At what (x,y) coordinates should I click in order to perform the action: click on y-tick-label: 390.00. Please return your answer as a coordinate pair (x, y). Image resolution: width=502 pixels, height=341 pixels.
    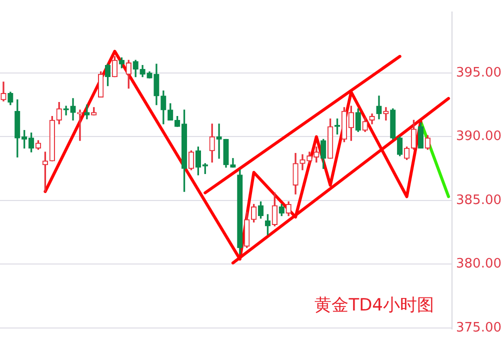
    Looking at the image, I should click on (479, 136).